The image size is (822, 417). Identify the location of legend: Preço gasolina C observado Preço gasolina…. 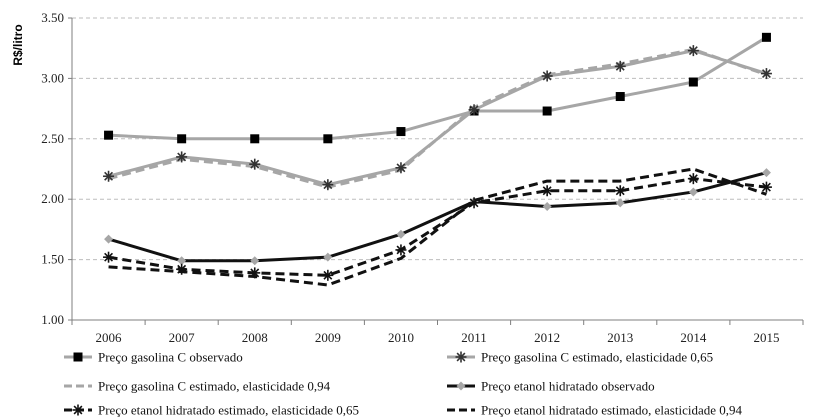
(403, 383).